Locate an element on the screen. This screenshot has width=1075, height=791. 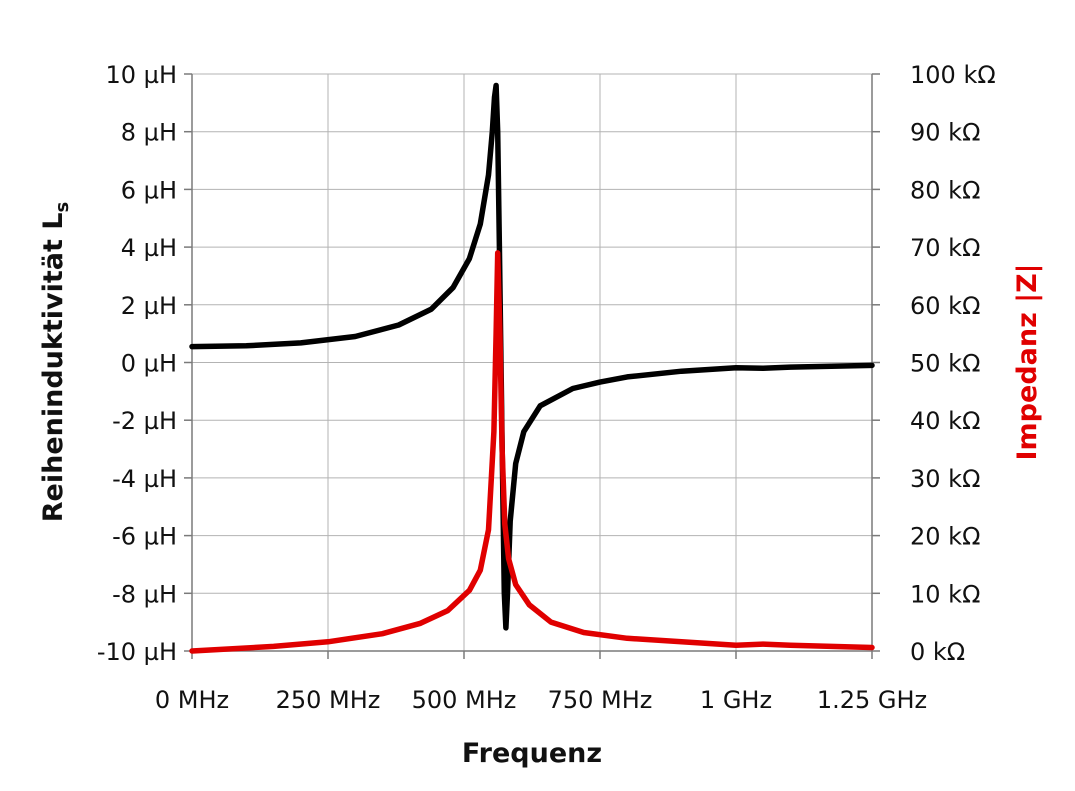
left-y-axis-title-subscript: s is located at coordinates (62, 207).